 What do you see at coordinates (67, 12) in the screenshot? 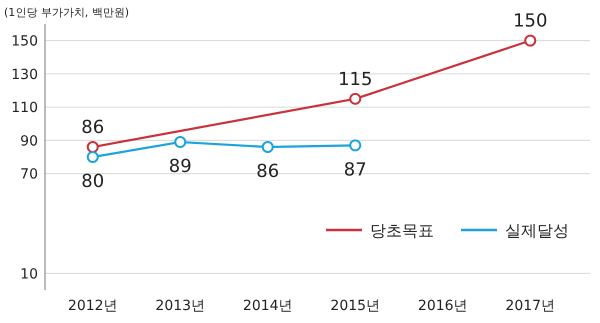
I see `y-axis-title: (1인당 부가가치, 백만원)` at bounding box center [67, 12].